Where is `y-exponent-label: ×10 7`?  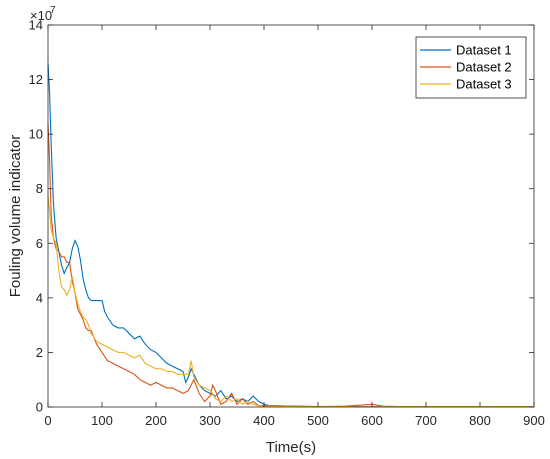
y-exponent-label: ×10 7 is located at coordinates (43, 14).